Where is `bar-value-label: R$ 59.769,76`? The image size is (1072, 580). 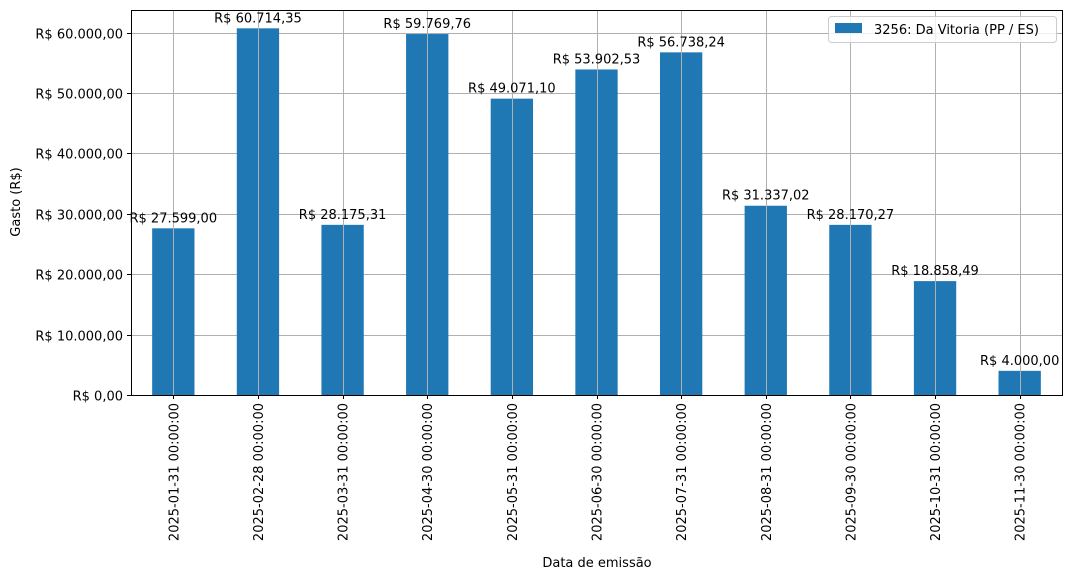 bar-value-label: R$ 59.769,76 is located at coordinates (427, 24).